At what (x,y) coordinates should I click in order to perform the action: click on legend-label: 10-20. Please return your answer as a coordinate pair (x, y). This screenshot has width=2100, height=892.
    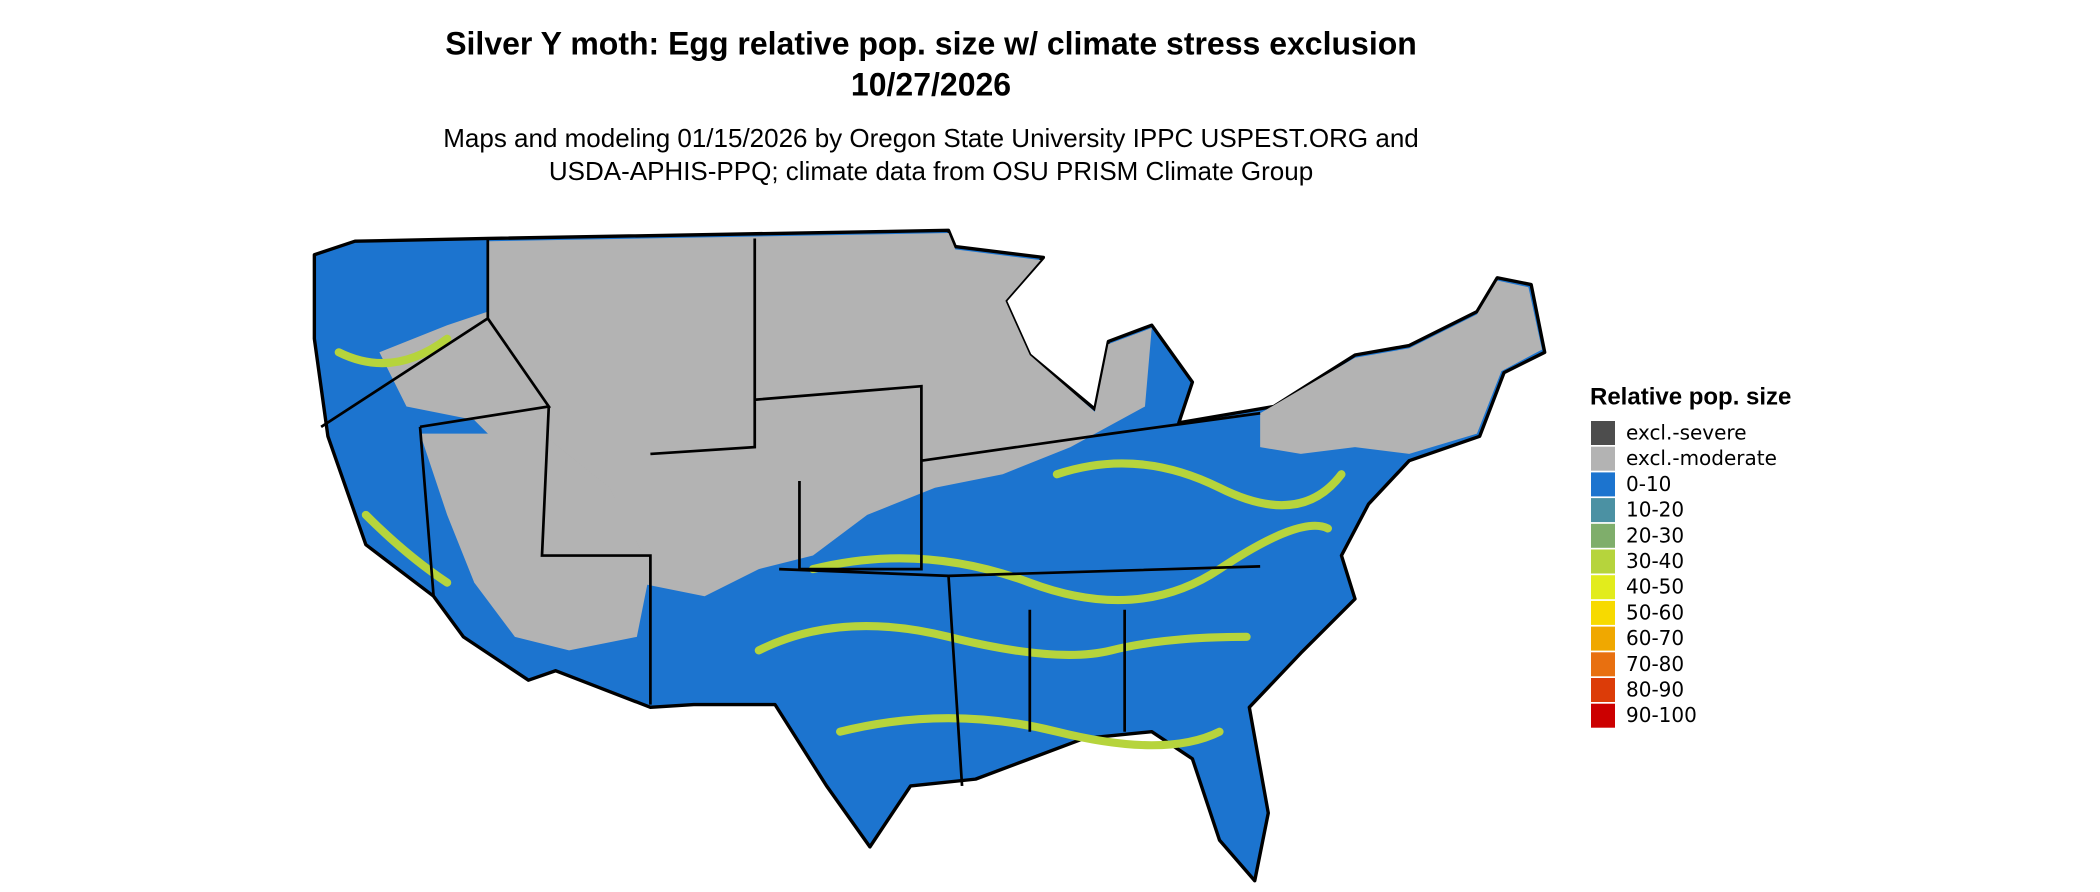
    Looking at the image, I should click on (1655, 510).